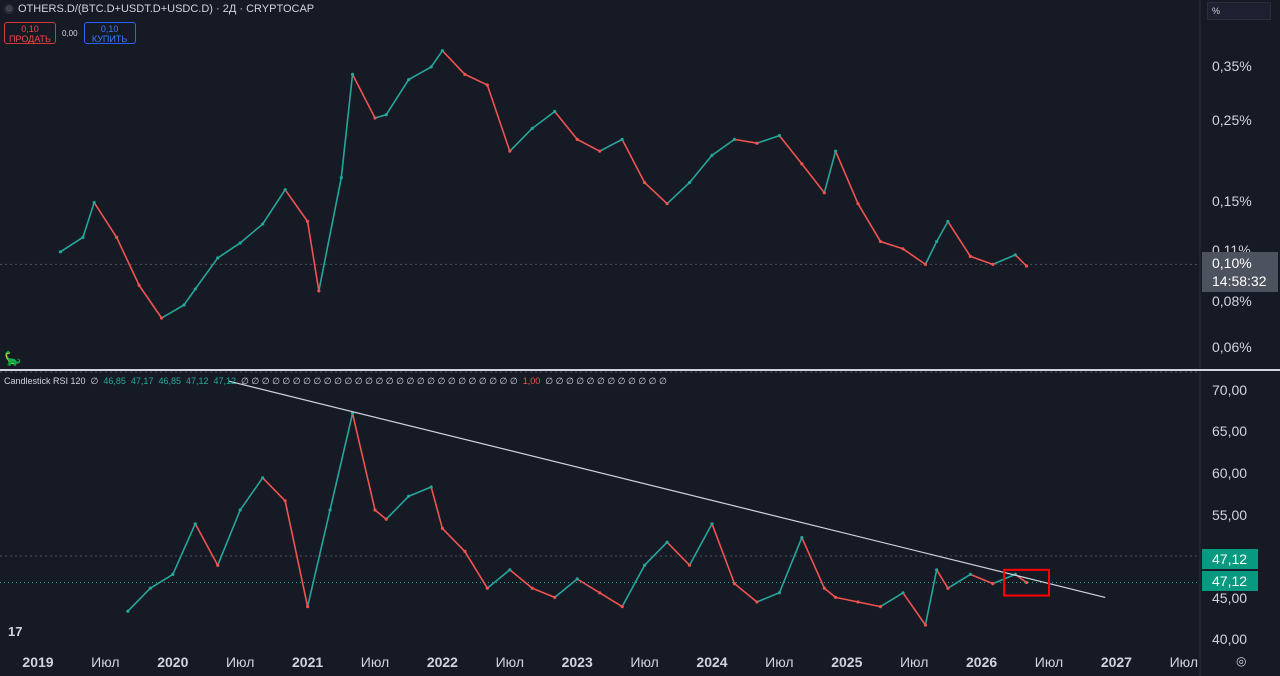 The width and height of the screenshot is (1280, 676). Describe the element at coordinates (640, 370) in the screenshot. I see `pane-divider` at that location.